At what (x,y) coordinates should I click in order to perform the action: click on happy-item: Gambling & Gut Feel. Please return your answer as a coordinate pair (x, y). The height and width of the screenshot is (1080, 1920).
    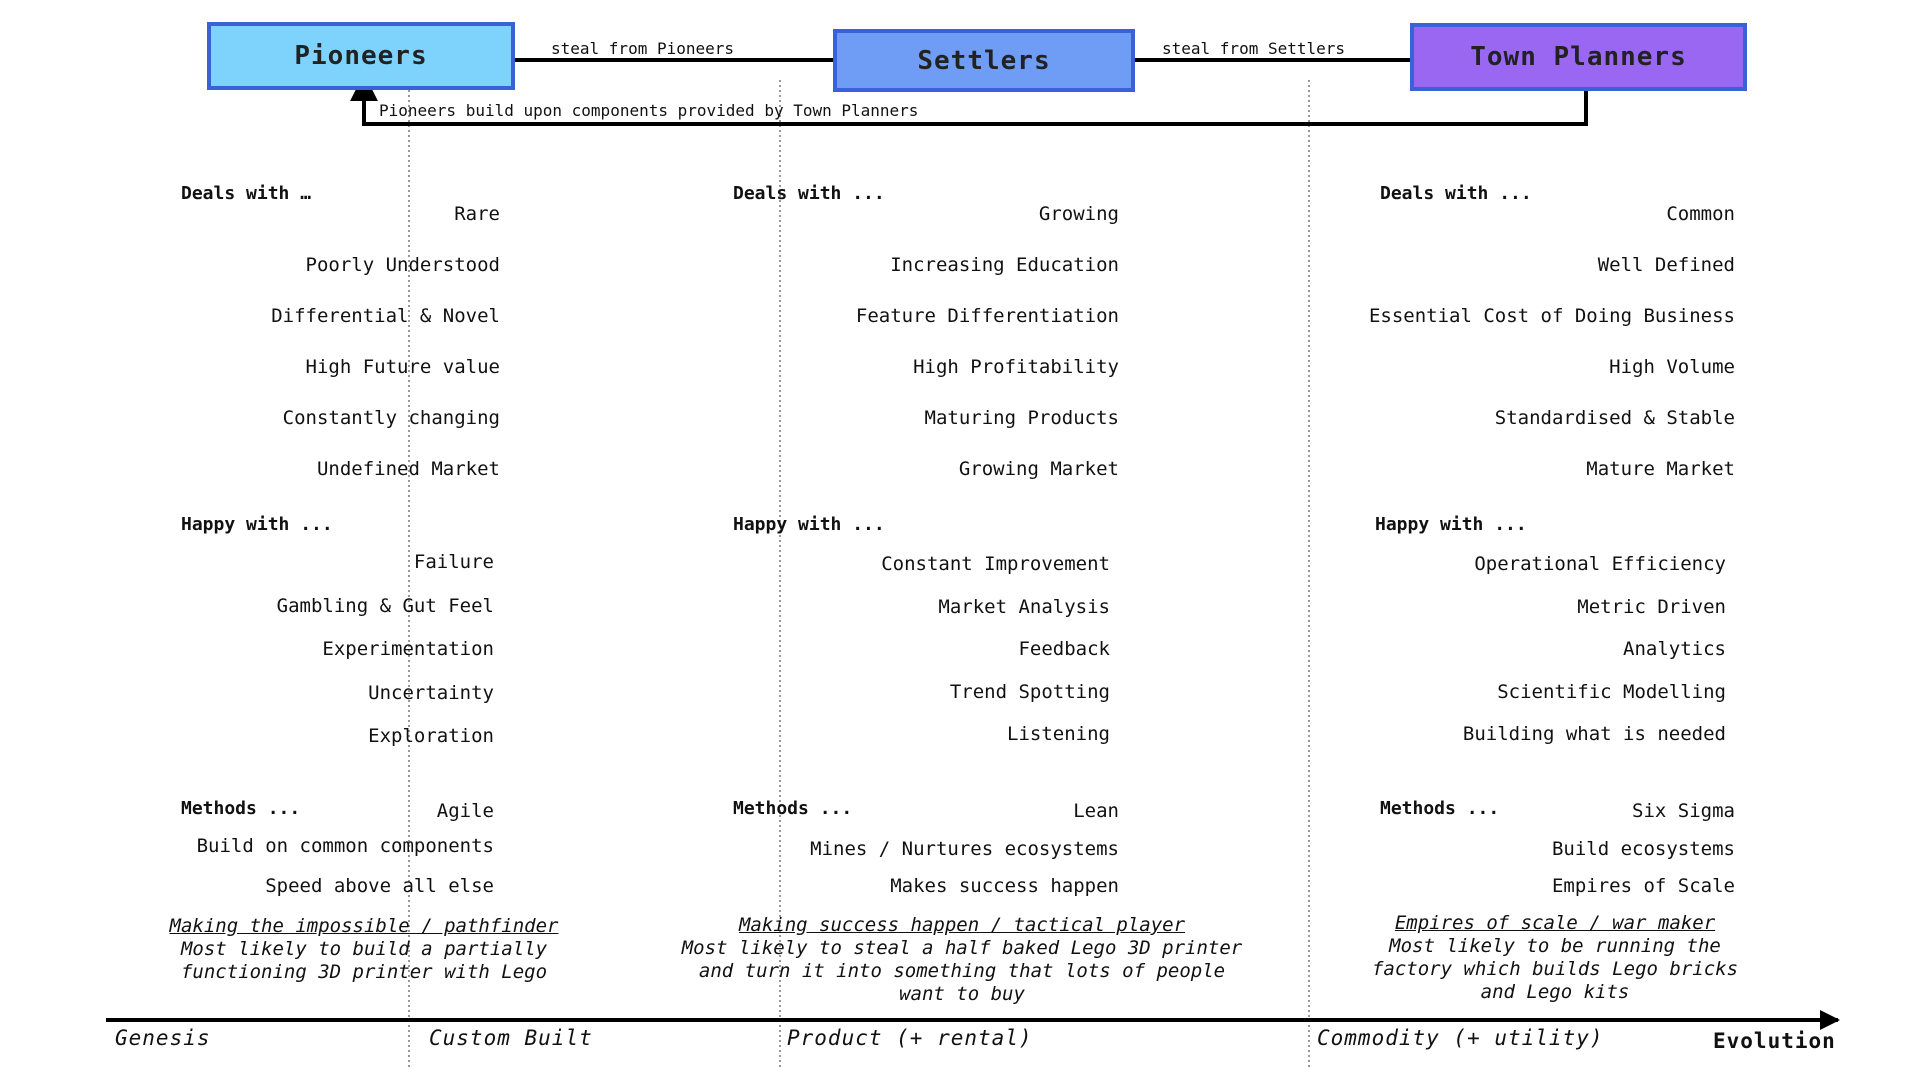
    Looking at the image, I should click on (385, 606).